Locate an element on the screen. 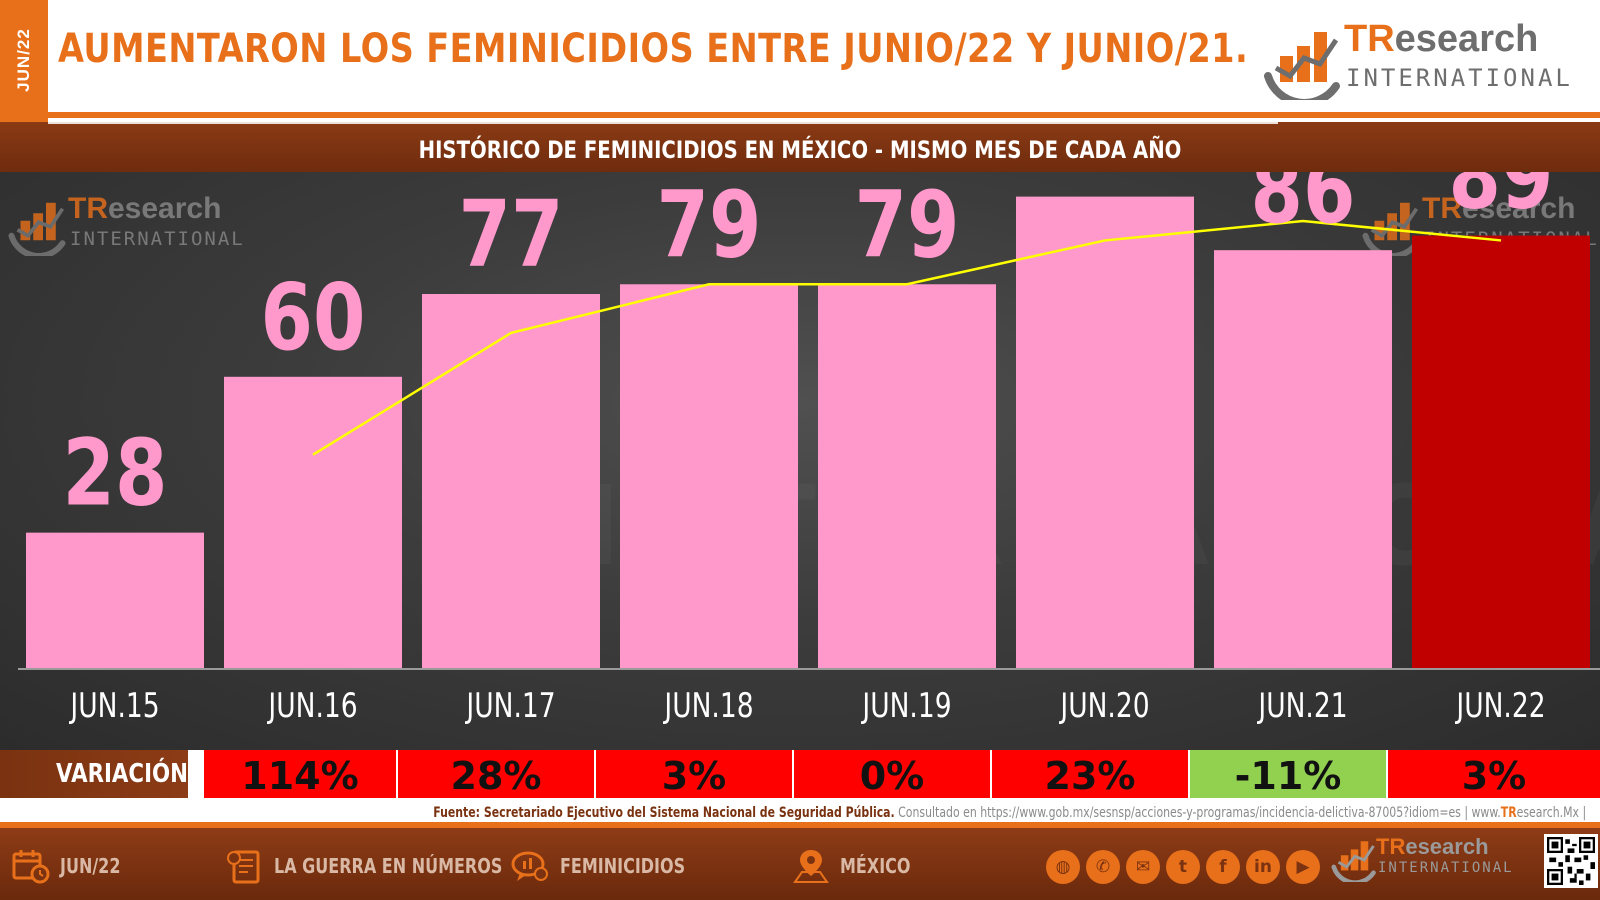  footer-item-region: MÉXICO is located at coordinates (860, 866).